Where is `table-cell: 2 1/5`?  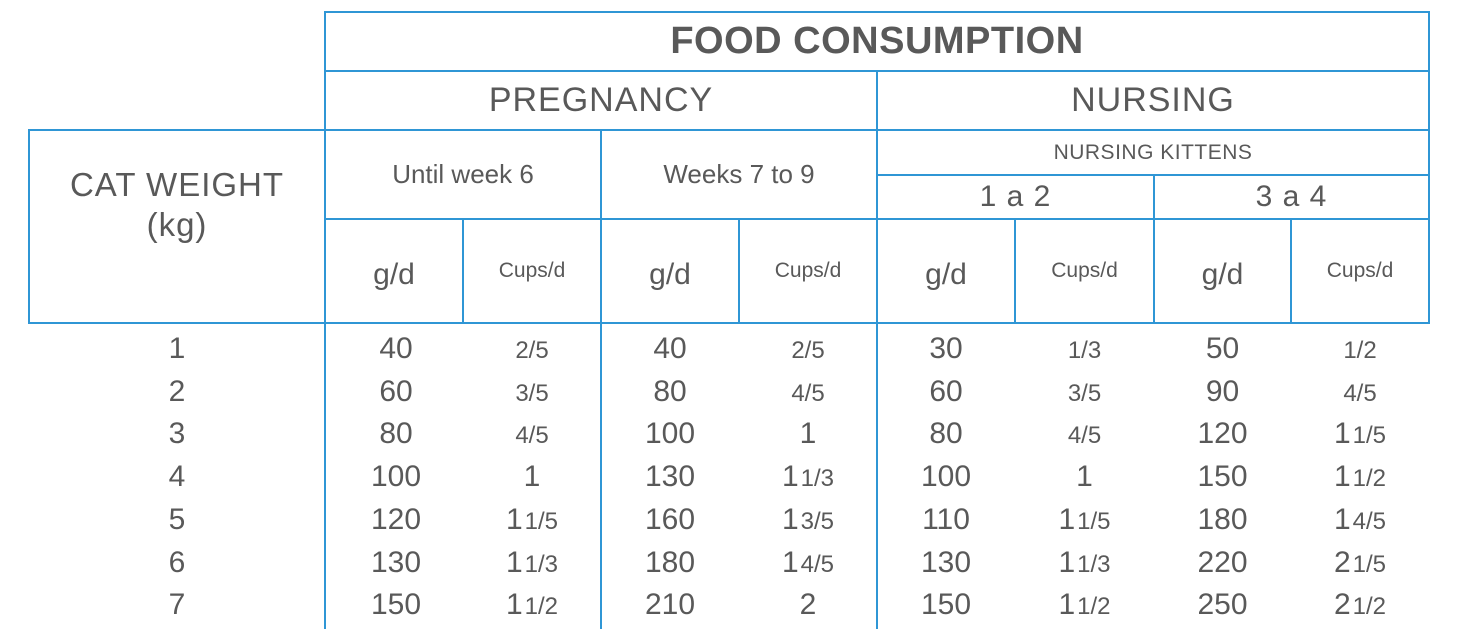 table-cell: 2 1/5 is located at coordinates (1360, 562).